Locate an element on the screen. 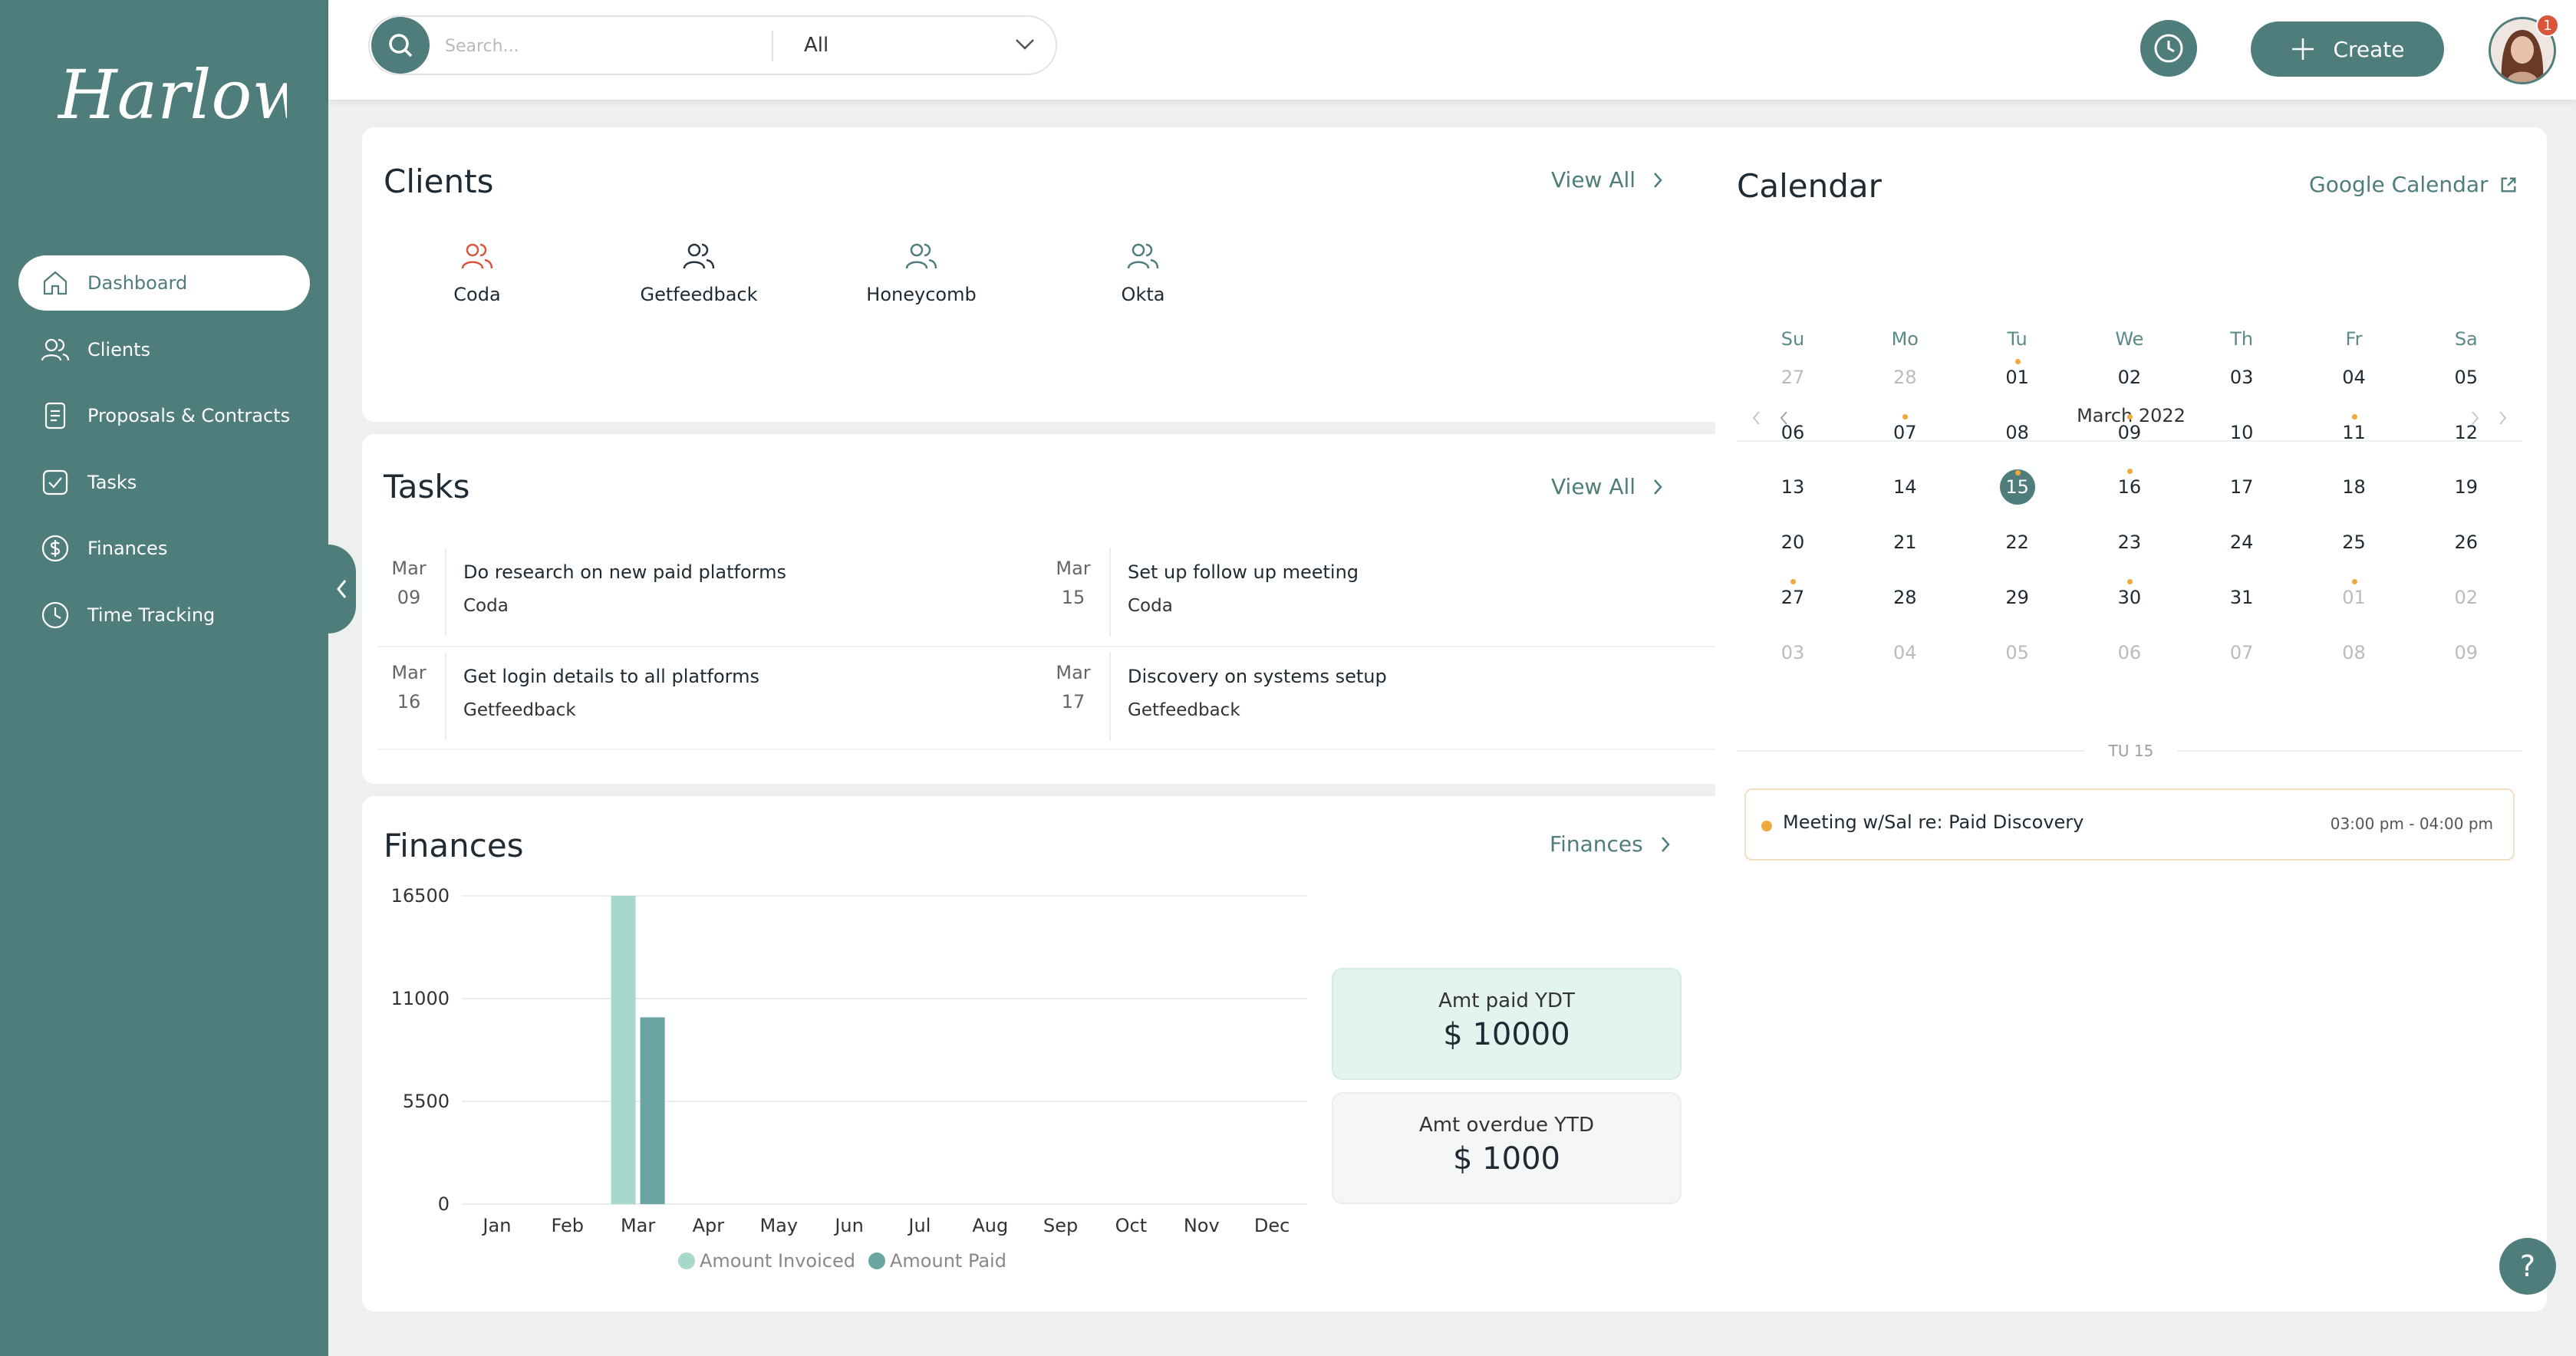  calendar-day: 20 is located at coordinates (1792, 542).